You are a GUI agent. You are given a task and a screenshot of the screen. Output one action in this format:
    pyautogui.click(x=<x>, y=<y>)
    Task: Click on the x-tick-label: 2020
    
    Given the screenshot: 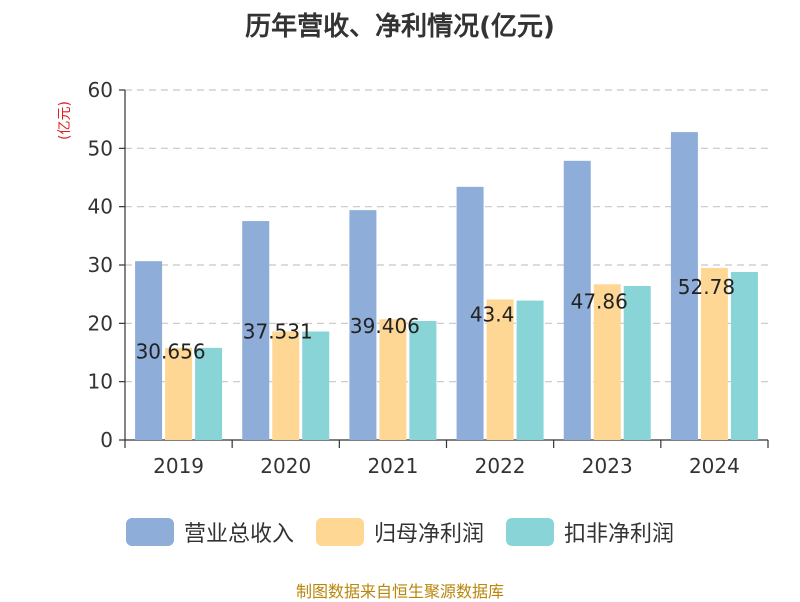 What is the action you would take?
    pyautogui.click(x=285, y=466)
    